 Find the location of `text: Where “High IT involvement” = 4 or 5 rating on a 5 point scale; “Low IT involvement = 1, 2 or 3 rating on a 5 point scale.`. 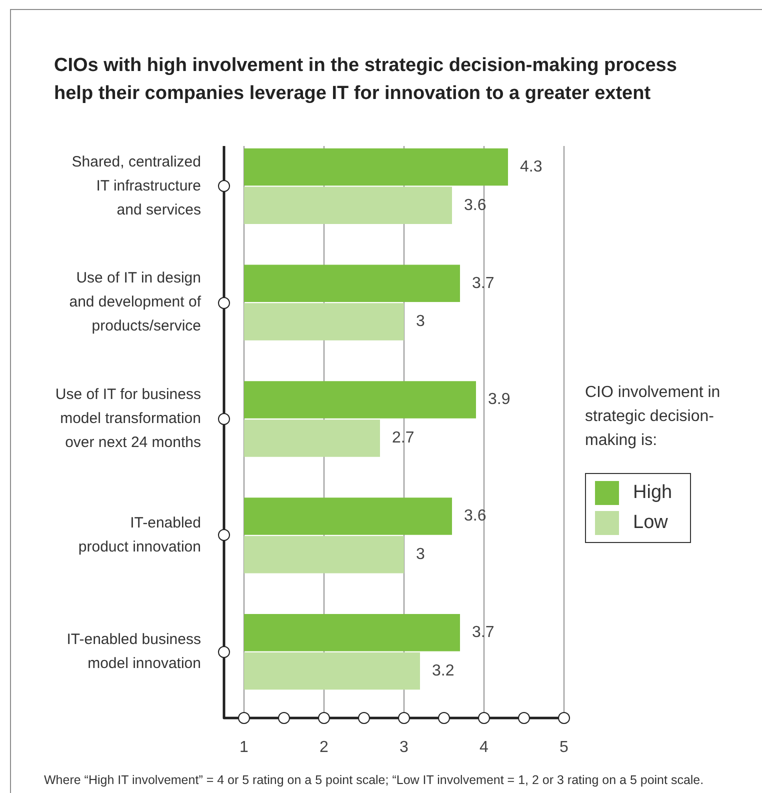

text: Where “High IT involvement” = 4 or 5 rating on a 5 point scale; “Low IT involvement = 1, 2 or 3 rating on a 5 point scale. is located at coordinates (374, 780).